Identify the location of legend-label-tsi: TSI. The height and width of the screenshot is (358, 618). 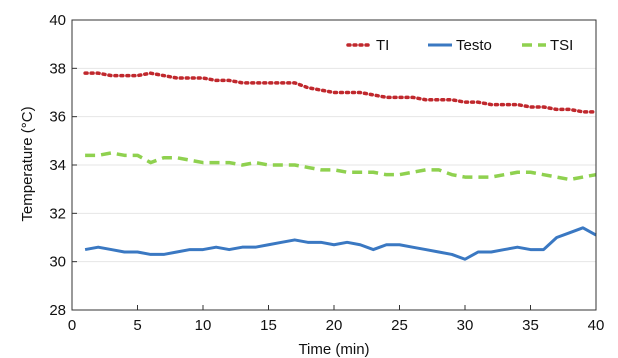
(561, 45).